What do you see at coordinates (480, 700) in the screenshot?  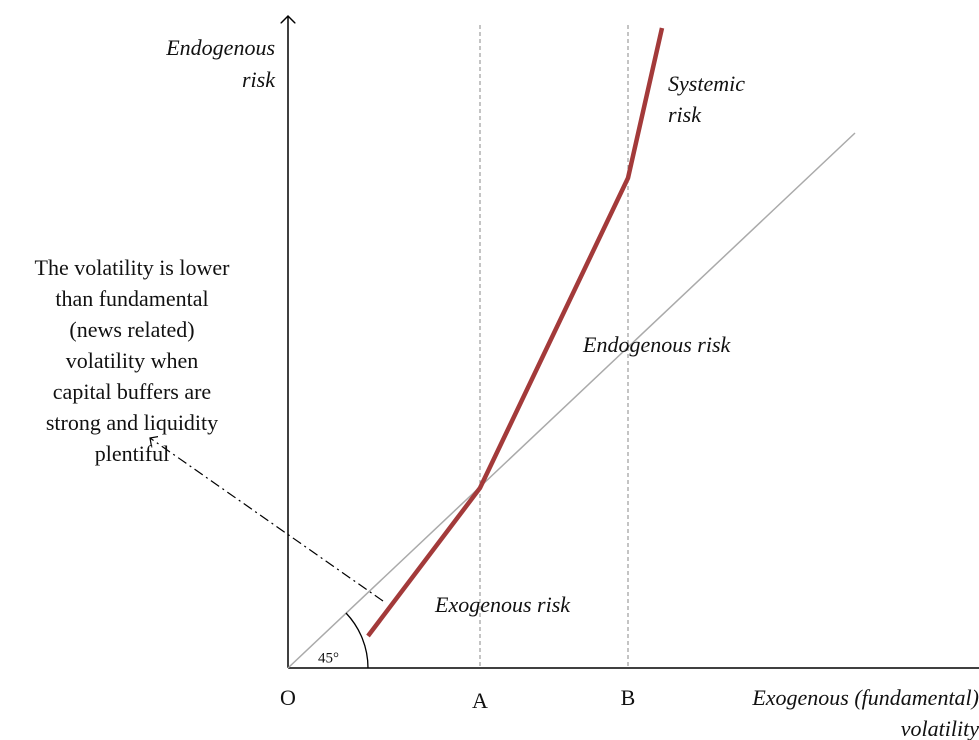 I see `point-label: A` at bounding box center [480, 700].